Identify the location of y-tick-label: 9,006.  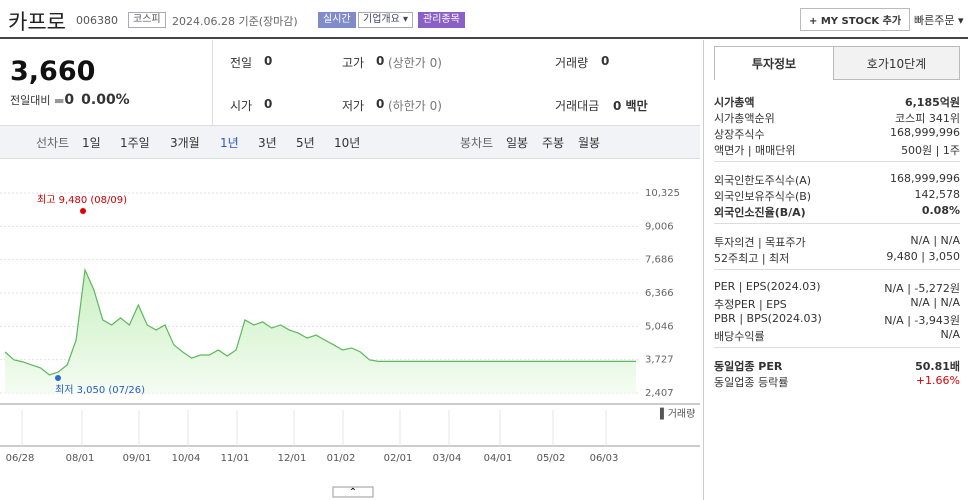
(659, 226).